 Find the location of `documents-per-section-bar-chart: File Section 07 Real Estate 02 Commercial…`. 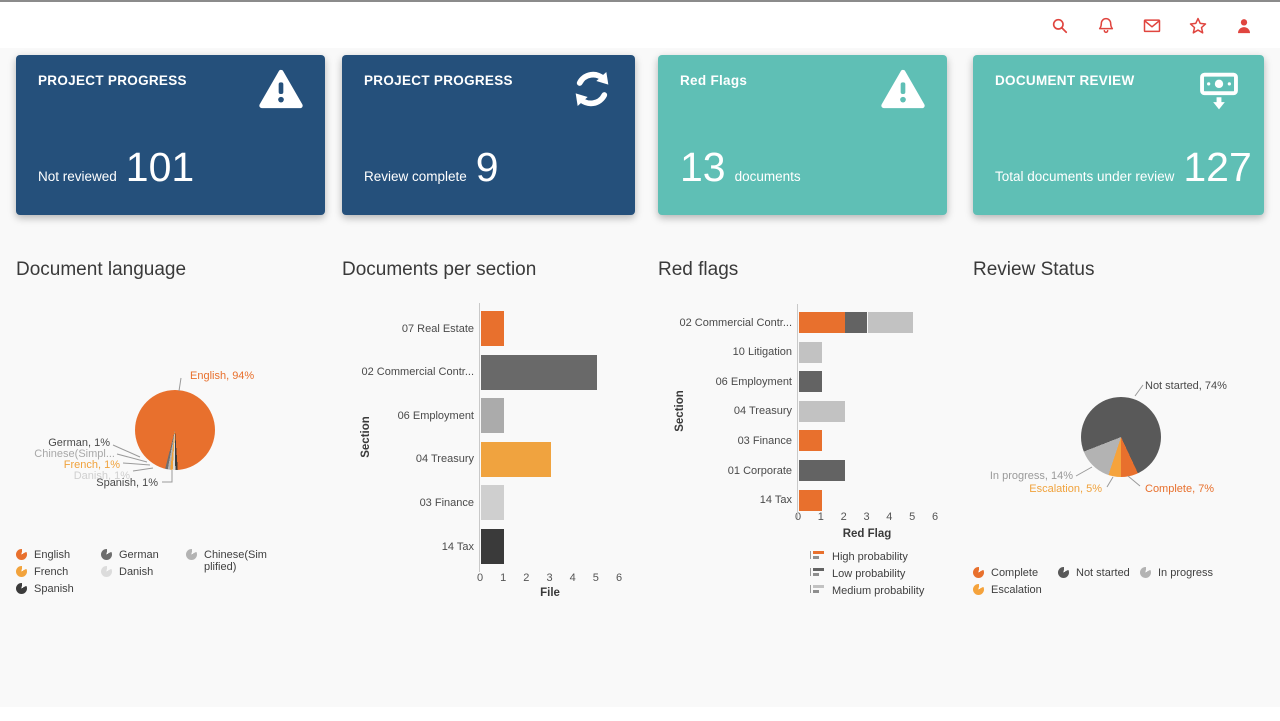

documents-per-section-bar-chart: File Section 07 Real Estate 02 Commercial… is located at coordinates (488, 445).